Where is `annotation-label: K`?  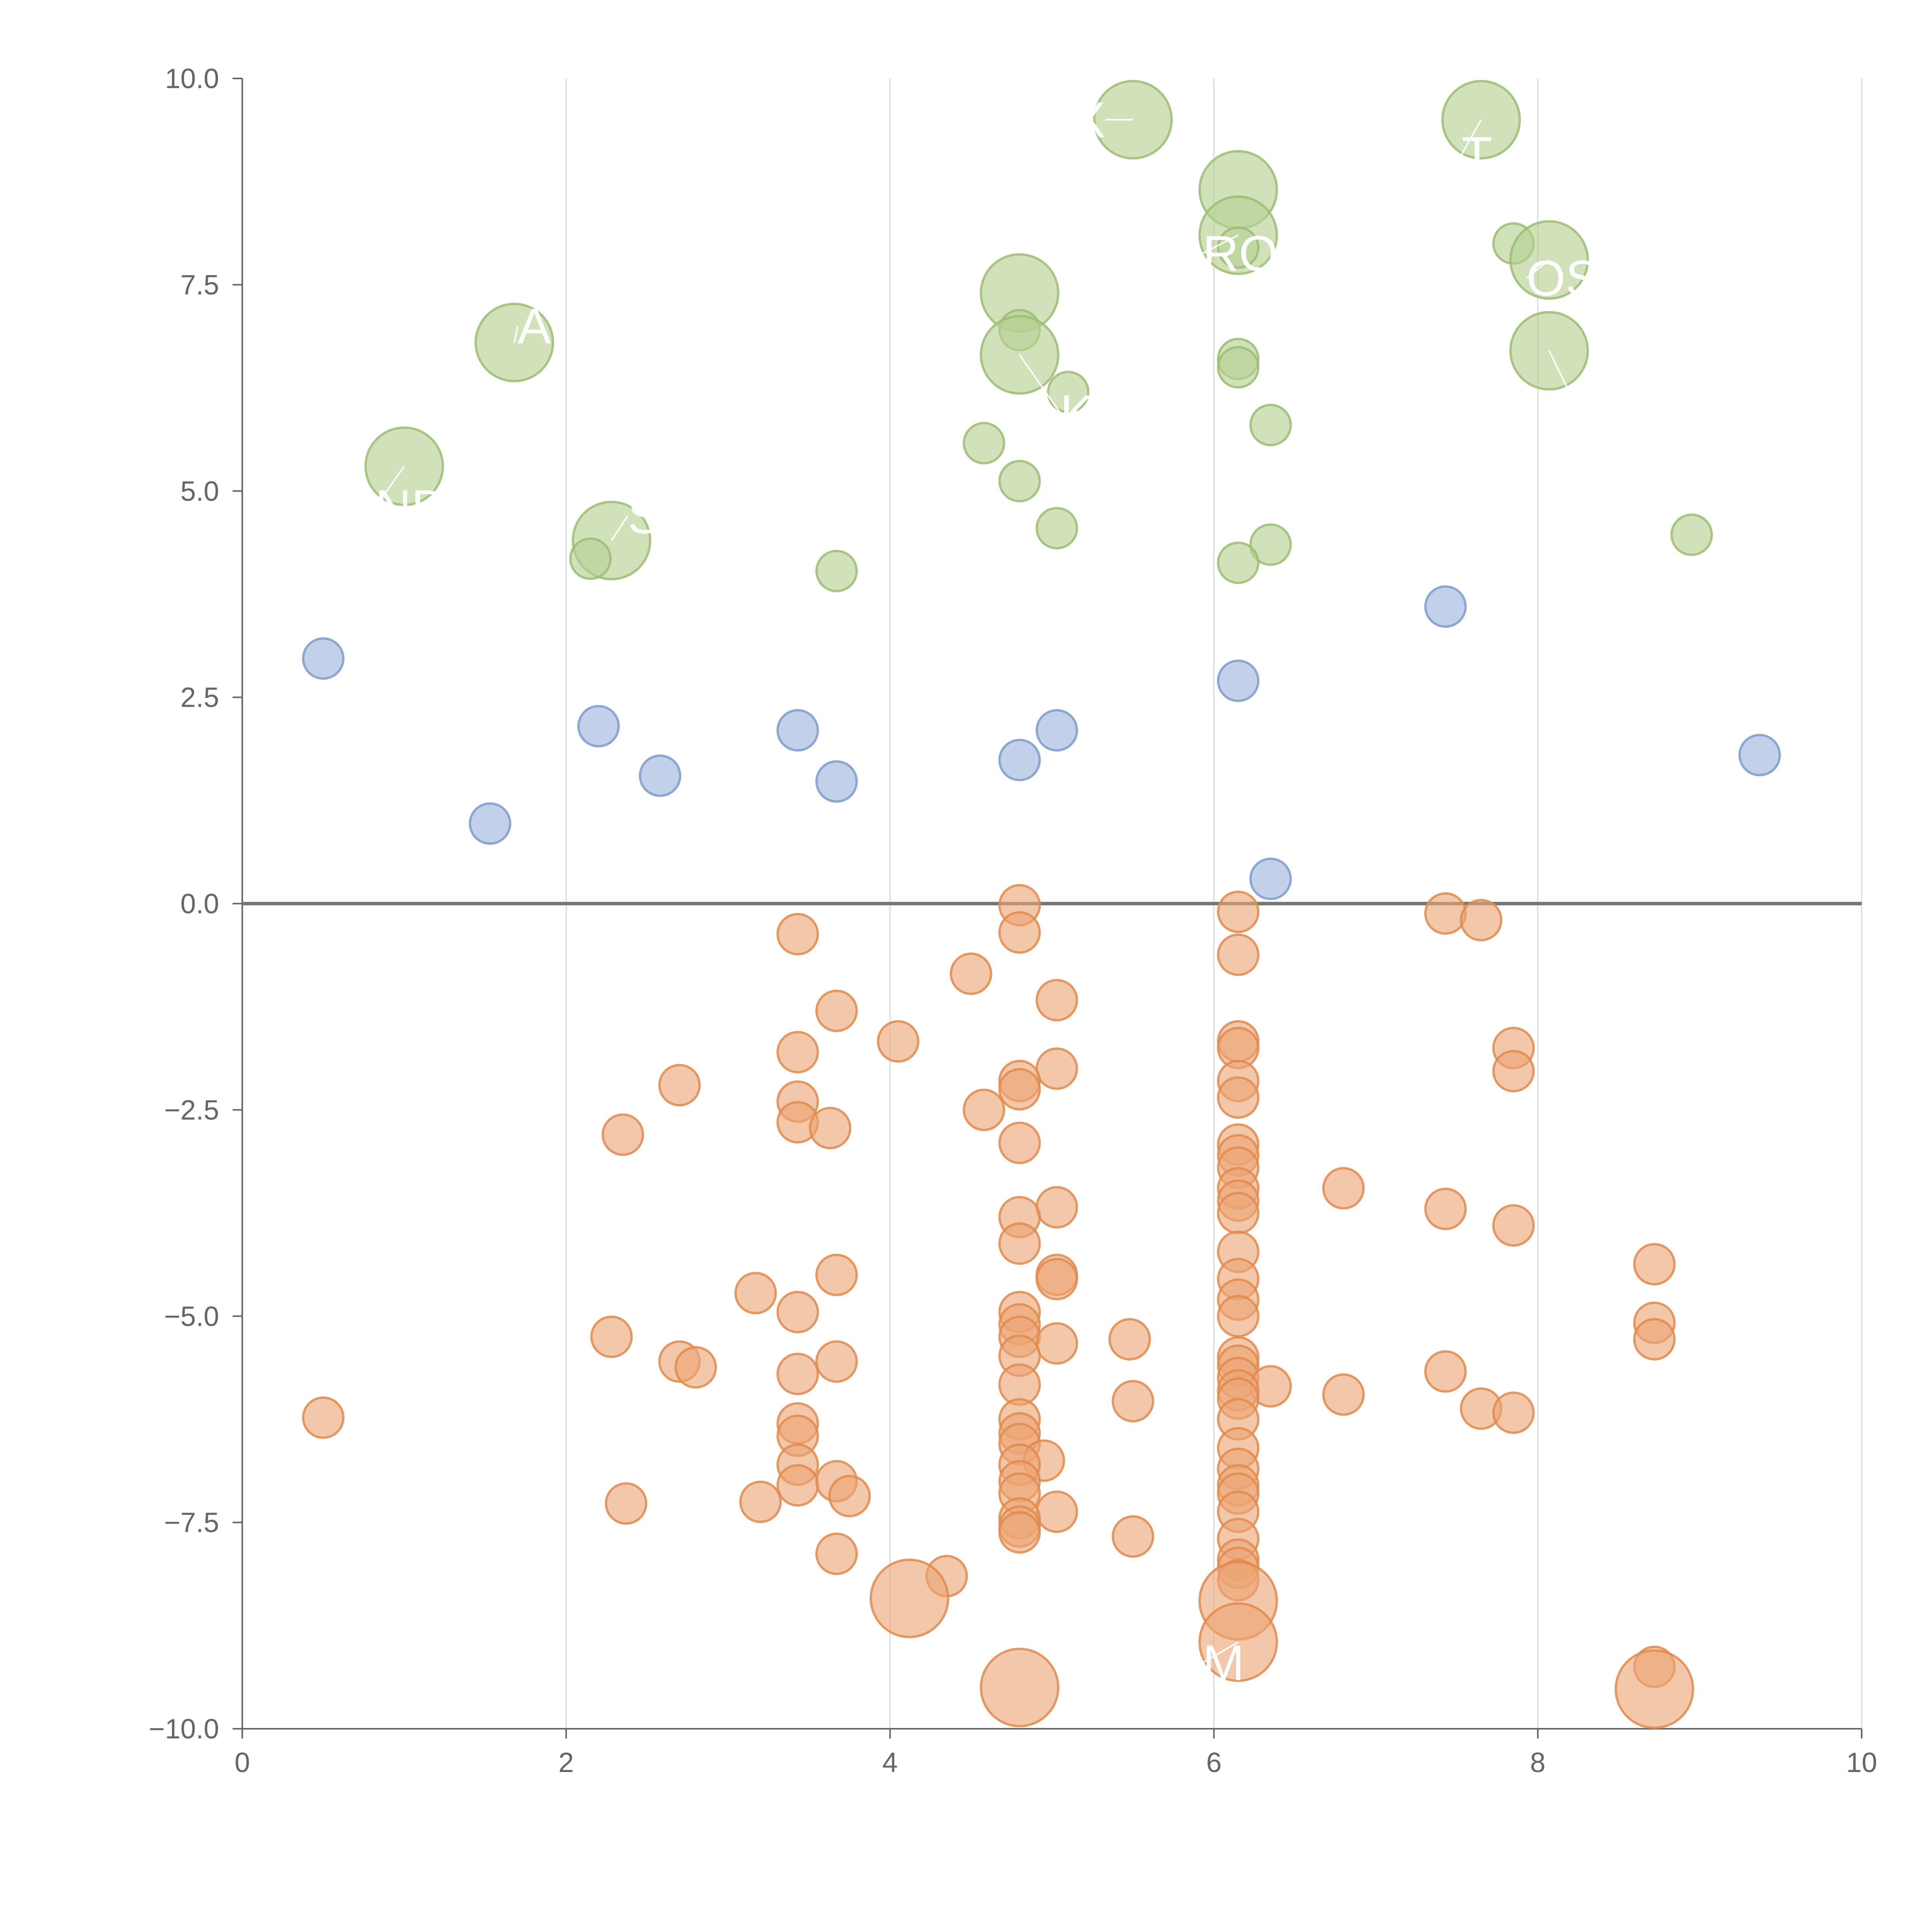
annotation-label: K is located at coordinates (1077, 413).